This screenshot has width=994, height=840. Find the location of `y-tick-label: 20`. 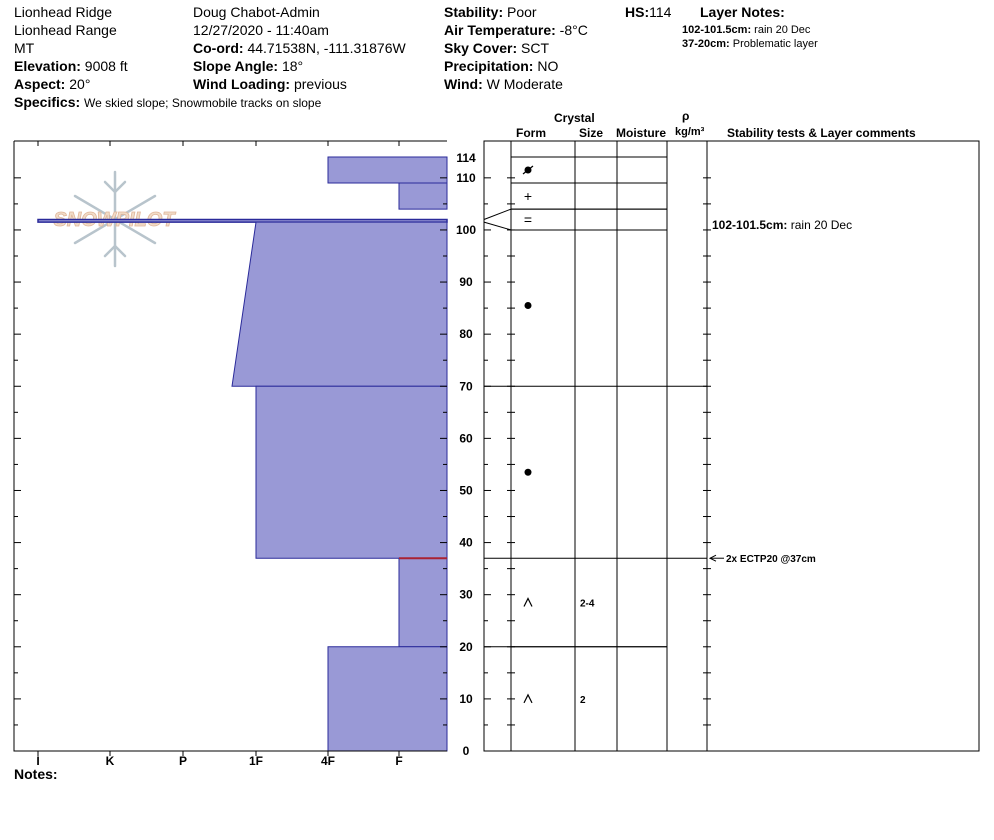

y-tick-label: 20 is located at coordinates (466, 647).